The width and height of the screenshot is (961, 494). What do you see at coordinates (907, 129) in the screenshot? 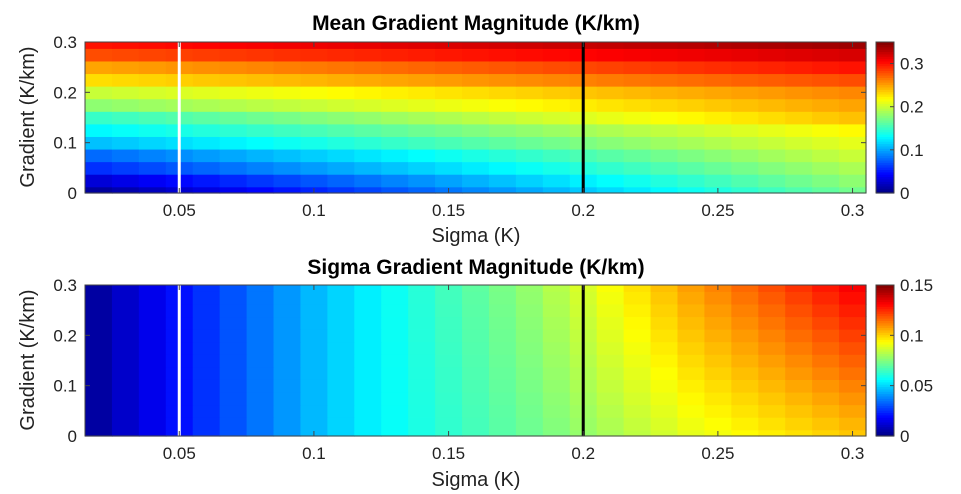
I see `colorbar-ticks: 0 0.1 0.2 0.3` at bounding box center [907, 129].